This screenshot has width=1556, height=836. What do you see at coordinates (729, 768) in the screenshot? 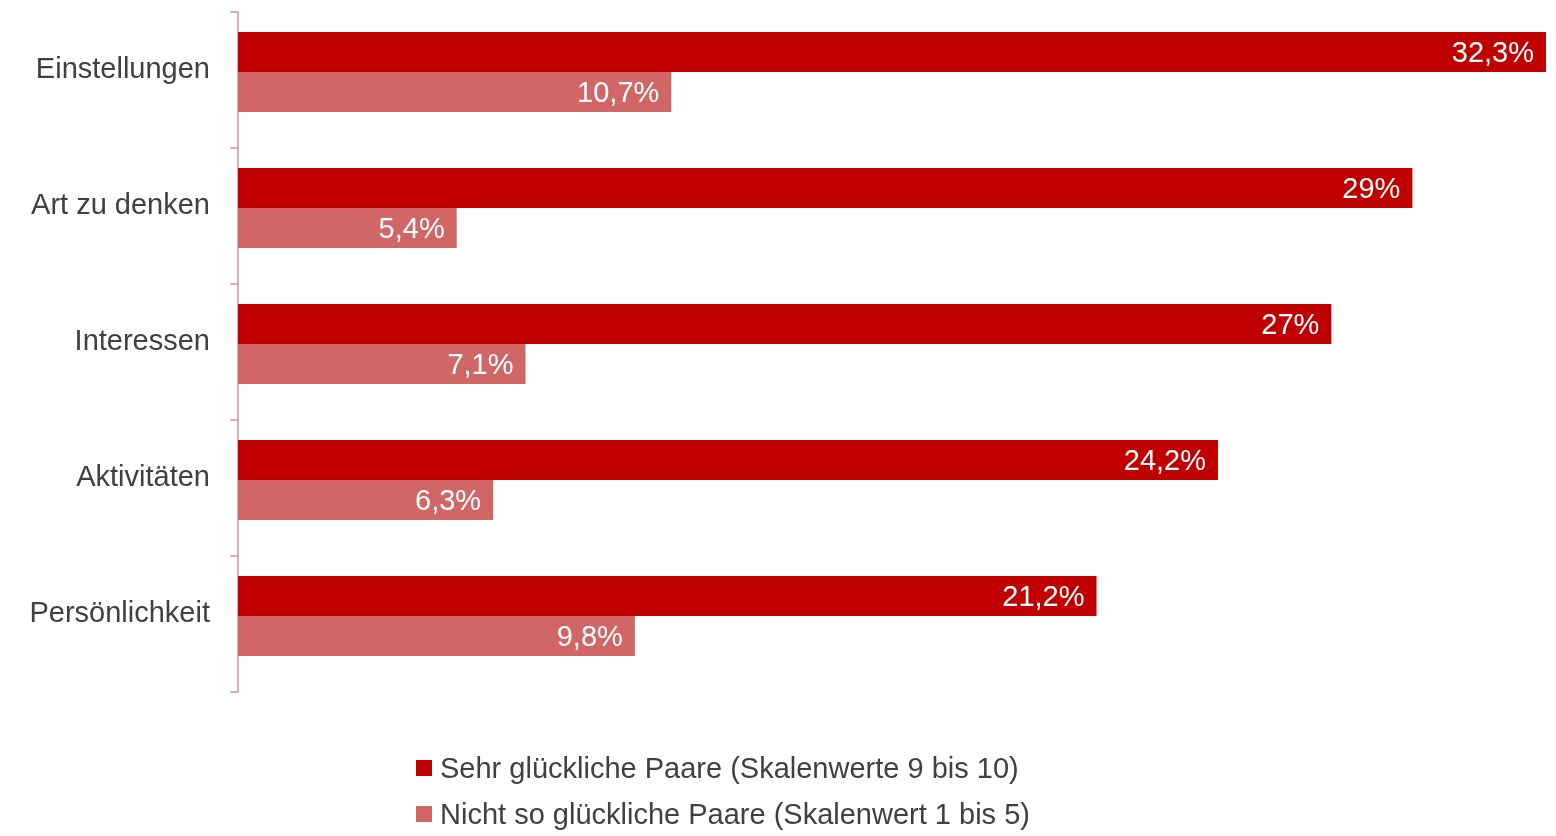
I see `legend-label: Sehr glückliche Paare (Skalenwerte 9 bis 10)` at bounding box center [729, 768].